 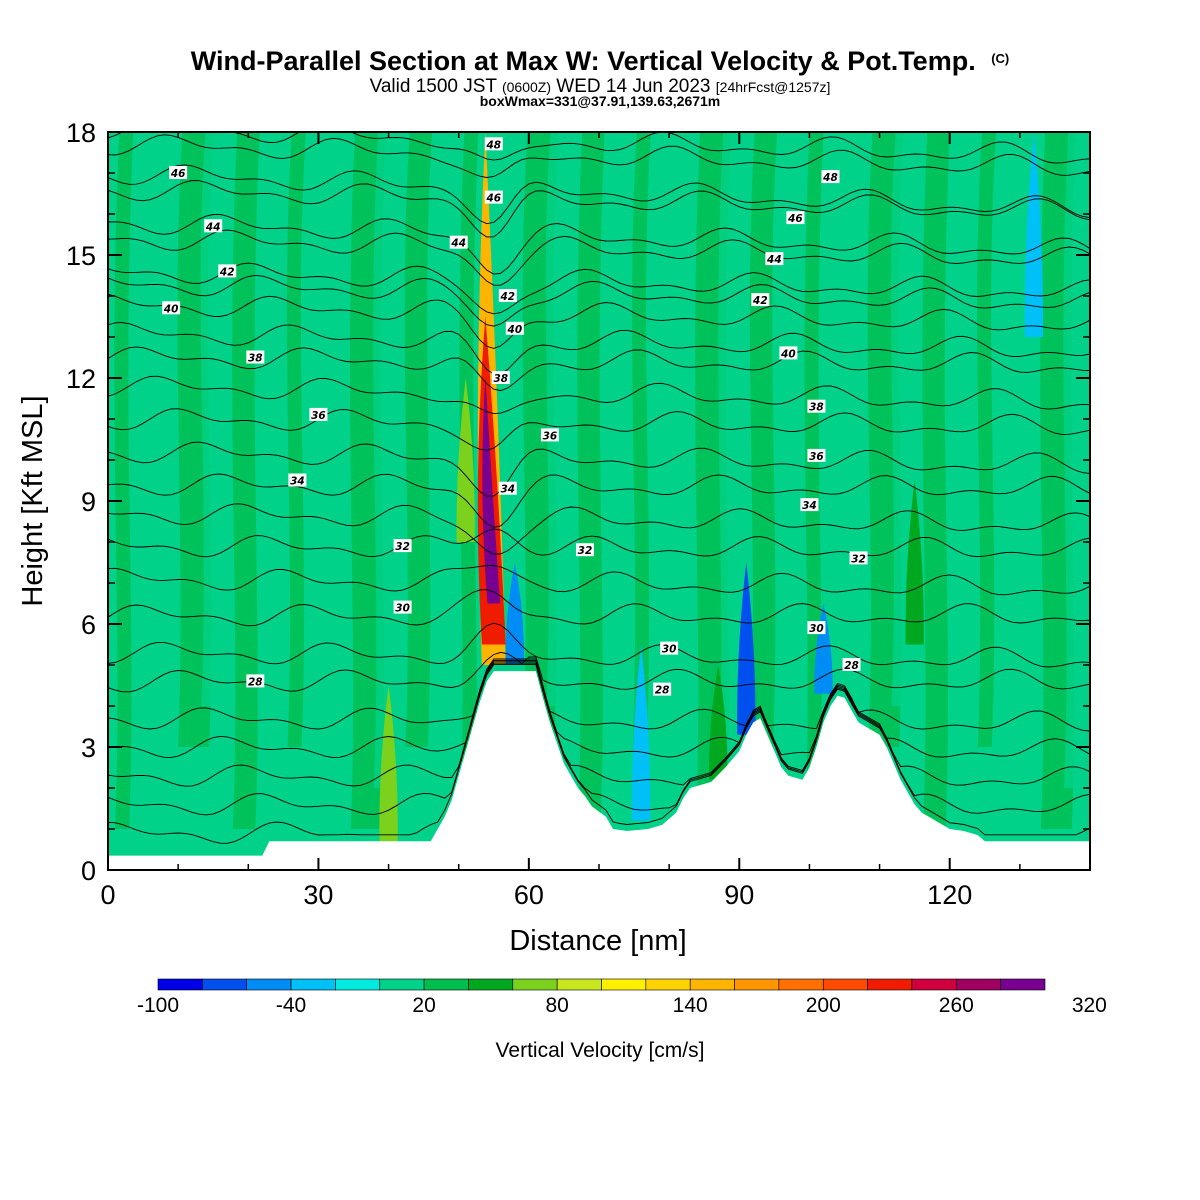 What do you see at coordinates (318, 416) in the screenshot?
I see `contour-label-text: 36` at bounding box center [318, 416].